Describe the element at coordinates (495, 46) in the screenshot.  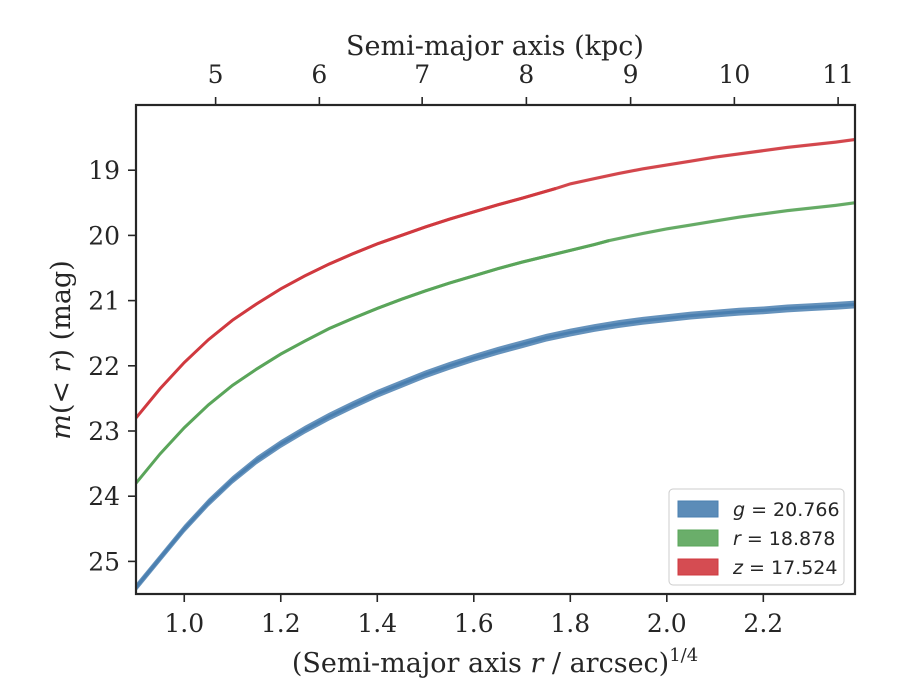
I see `top-axis-title: Semi-major axis (kpc)` at that location.